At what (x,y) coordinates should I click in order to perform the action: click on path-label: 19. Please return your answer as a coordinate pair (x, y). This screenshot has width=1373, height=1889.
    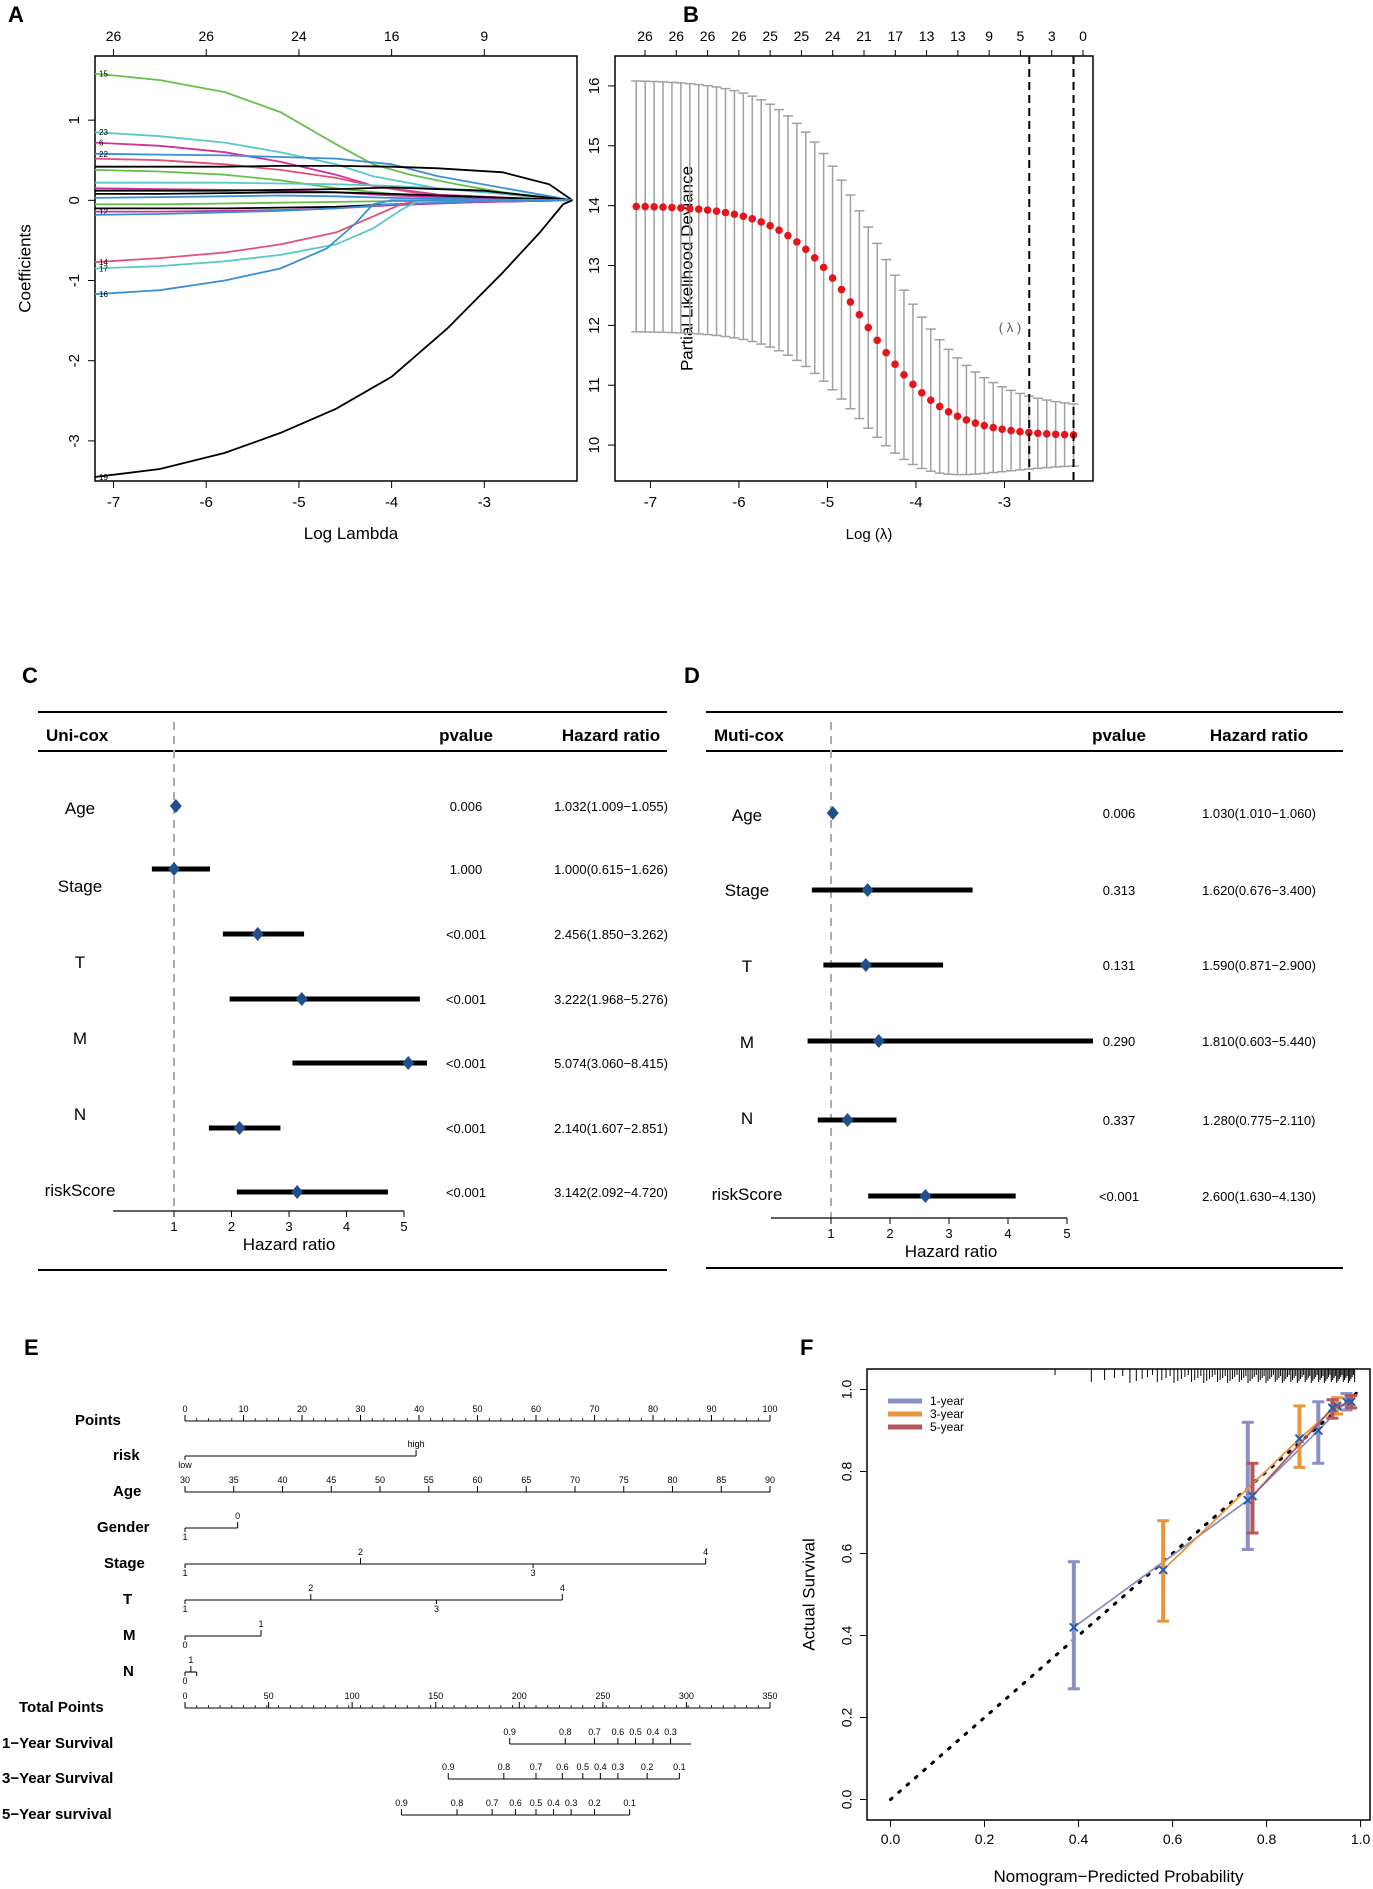
    Looking at the image, I should click on (103, 477).